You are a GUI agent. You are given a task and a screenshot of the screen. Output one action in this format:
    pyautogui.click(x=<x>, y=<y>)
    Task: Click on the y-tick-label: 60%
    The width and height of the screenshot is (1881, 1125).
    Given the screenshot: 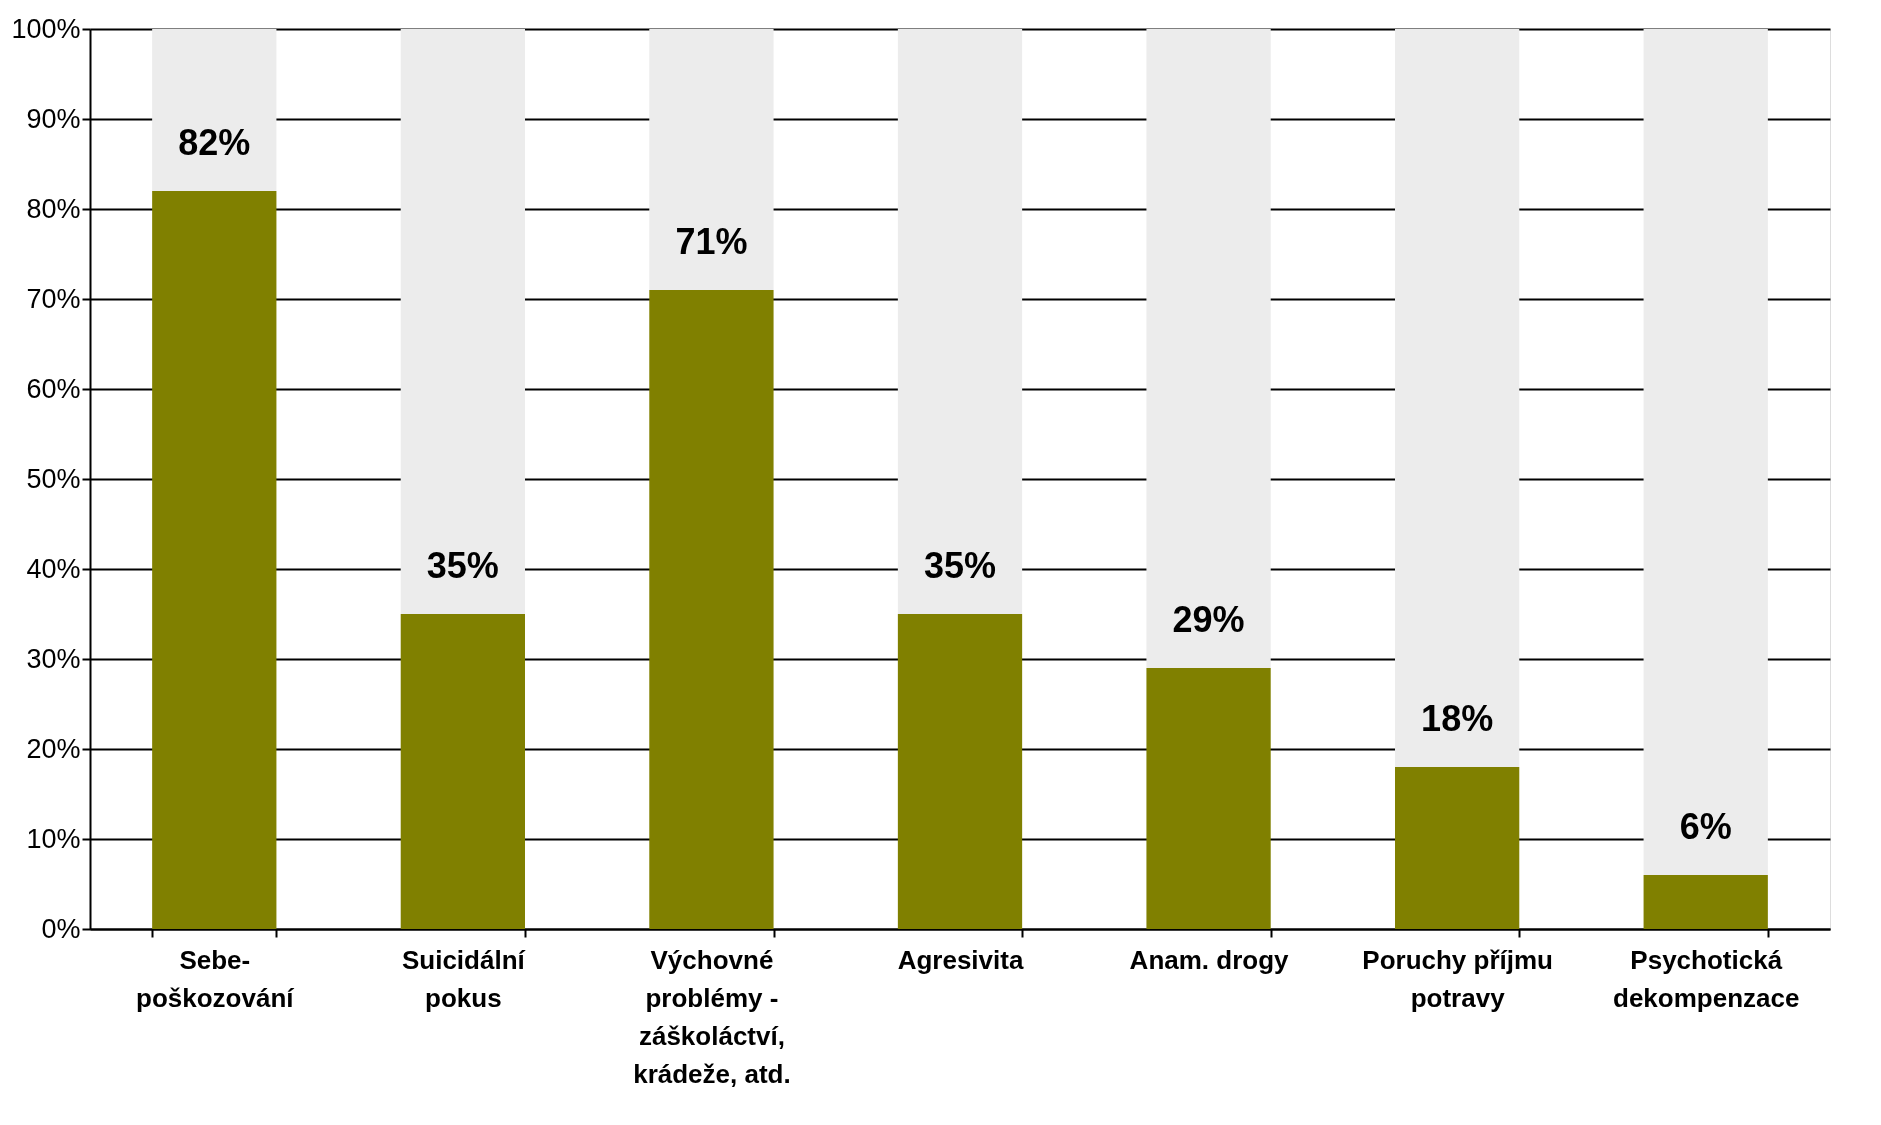 What is the action you would take?
    pyautogui.click(x=53, y=388)
    